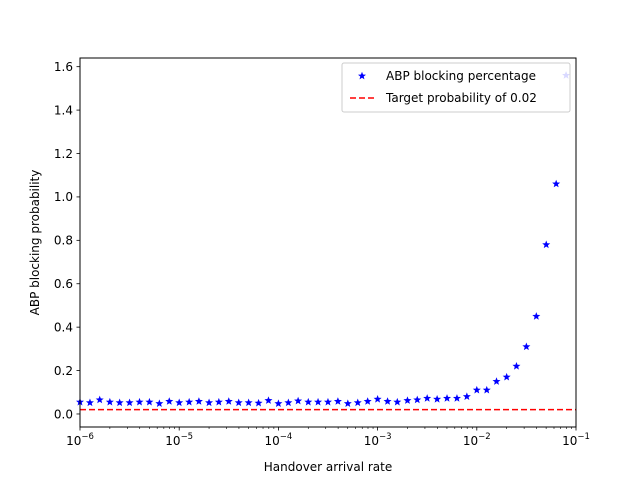  Describe the element at coordinates (63, 154) in the screenshot. I see `y-tick-label: 1.2` at that location.